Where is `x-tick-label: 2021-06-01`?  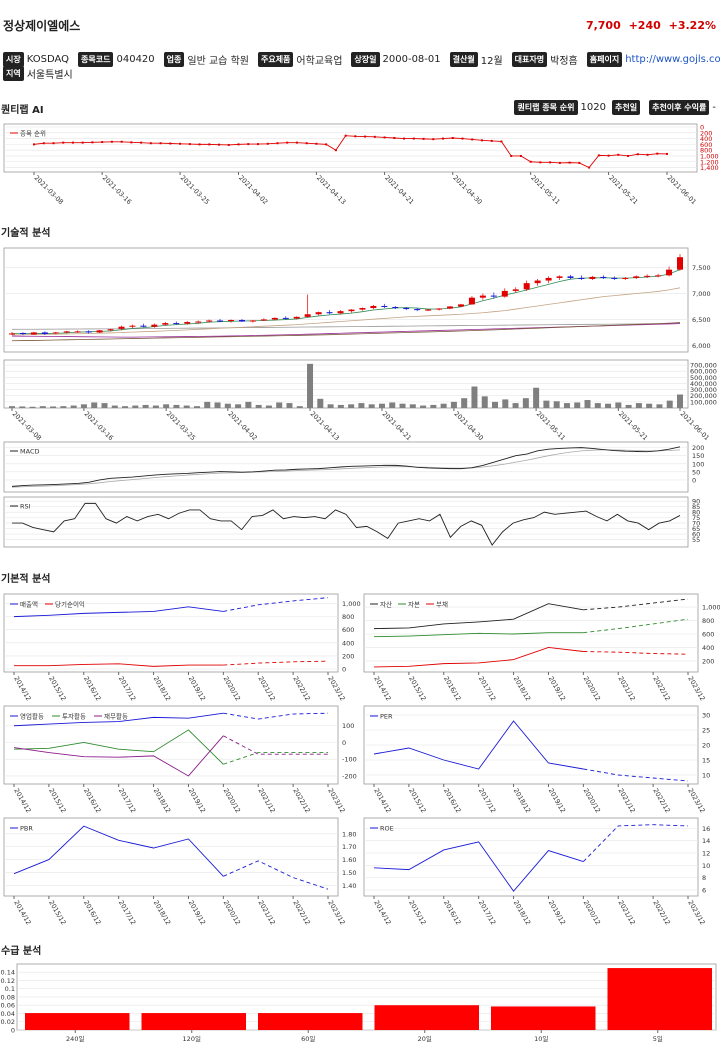
x-tick-label: 2021-06-01 is located at coordinates (695, 426).